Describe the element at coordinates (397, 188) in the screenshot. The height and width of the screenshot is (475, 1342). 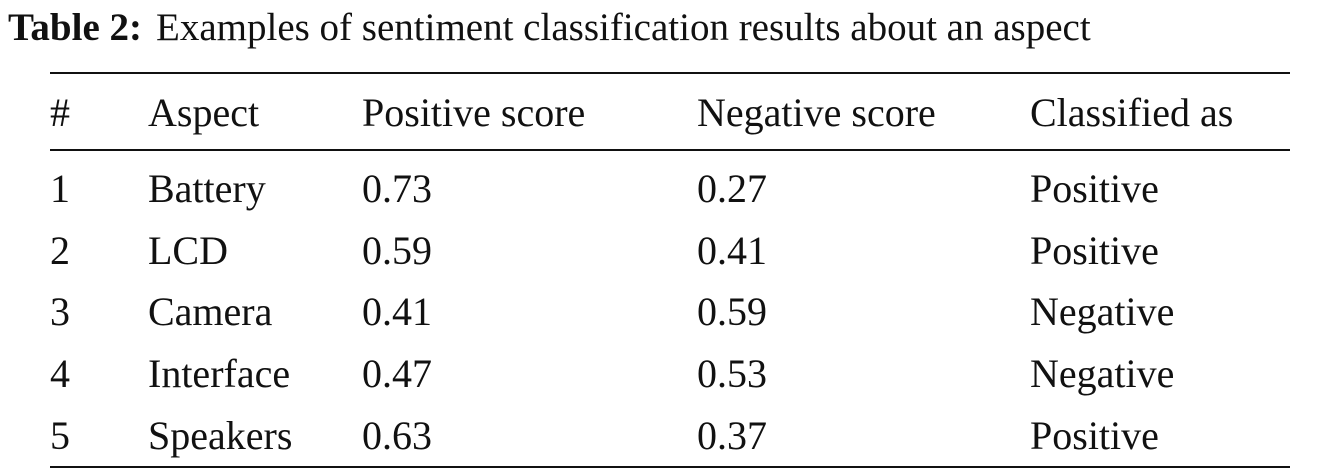
I see `table-cell: 0.73` at that location.